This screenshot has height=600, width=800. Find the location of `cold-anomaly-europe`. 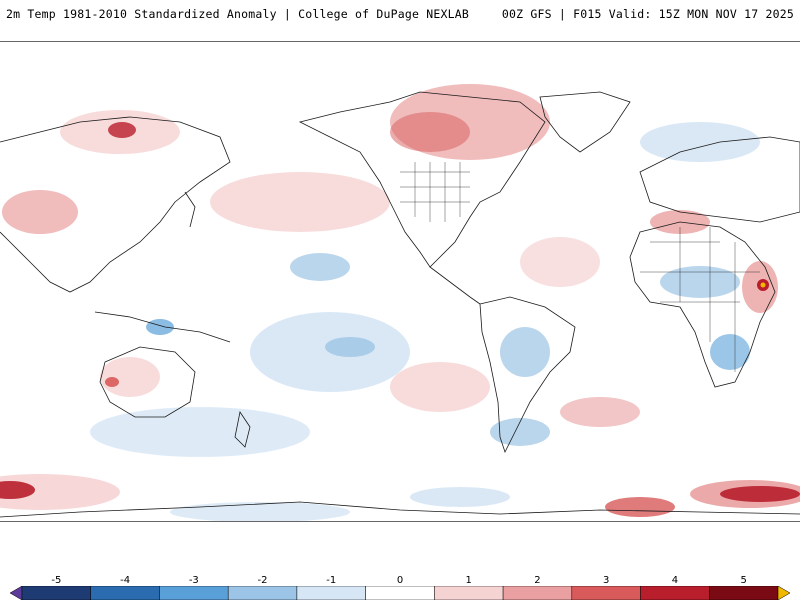

cold-anomaly-europe is located at coordinates (700, 142).